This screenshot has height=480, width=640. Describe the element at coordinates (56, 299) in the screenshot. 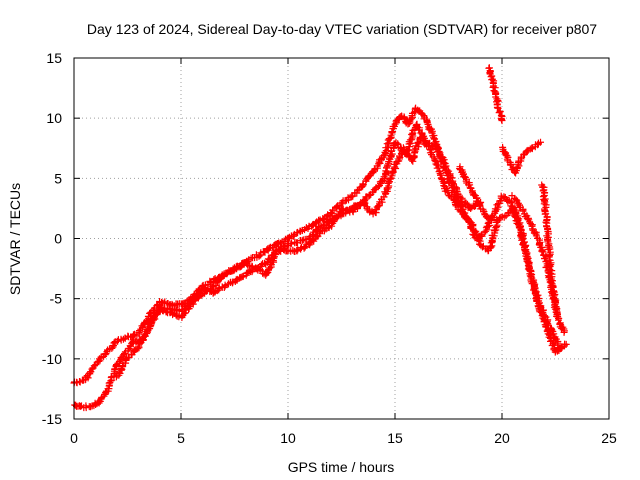

I see `y-tick-label: -5` at that location.